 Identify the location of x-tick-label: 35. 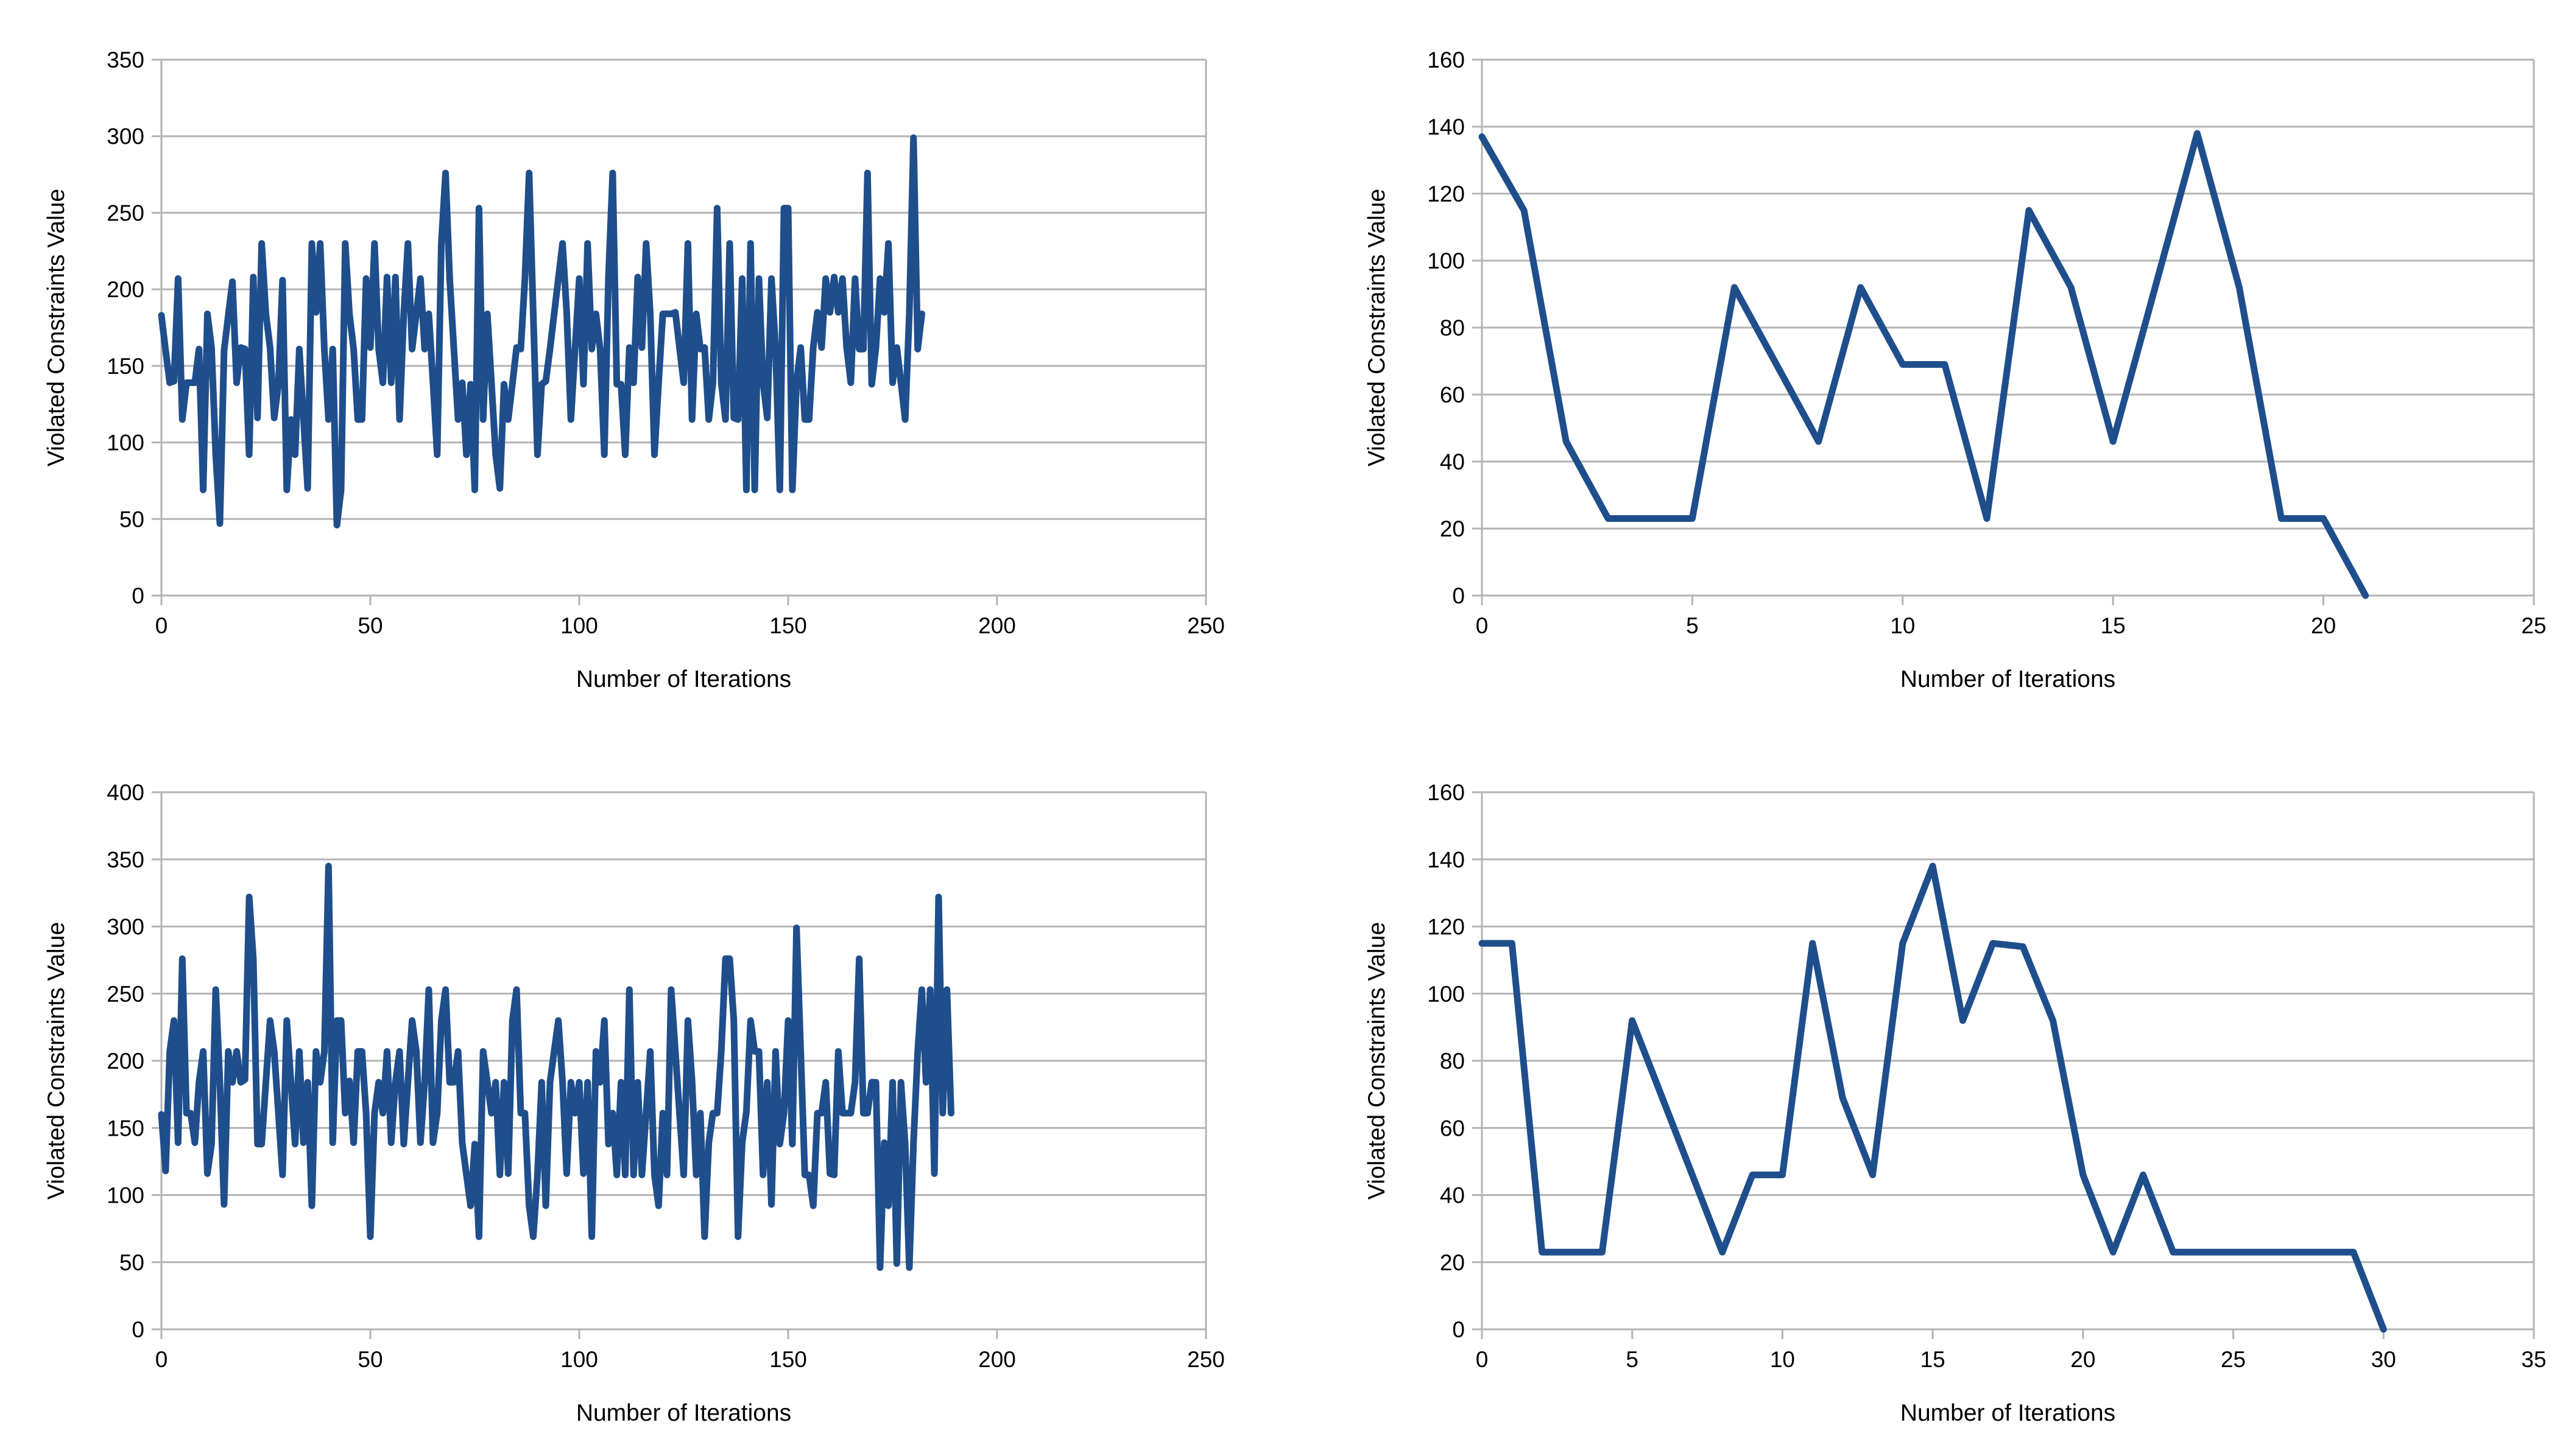
(2533, 1360).